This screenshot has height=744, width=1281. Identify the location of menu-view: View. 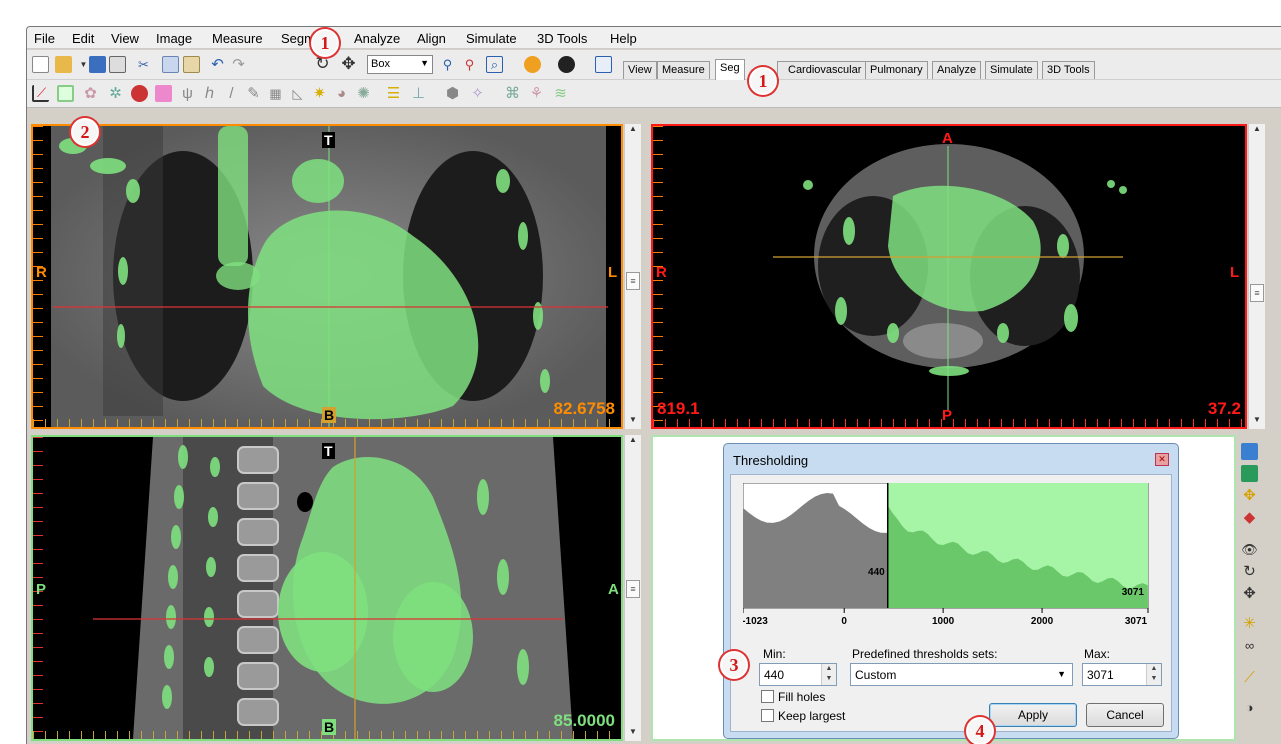
(125, 38).